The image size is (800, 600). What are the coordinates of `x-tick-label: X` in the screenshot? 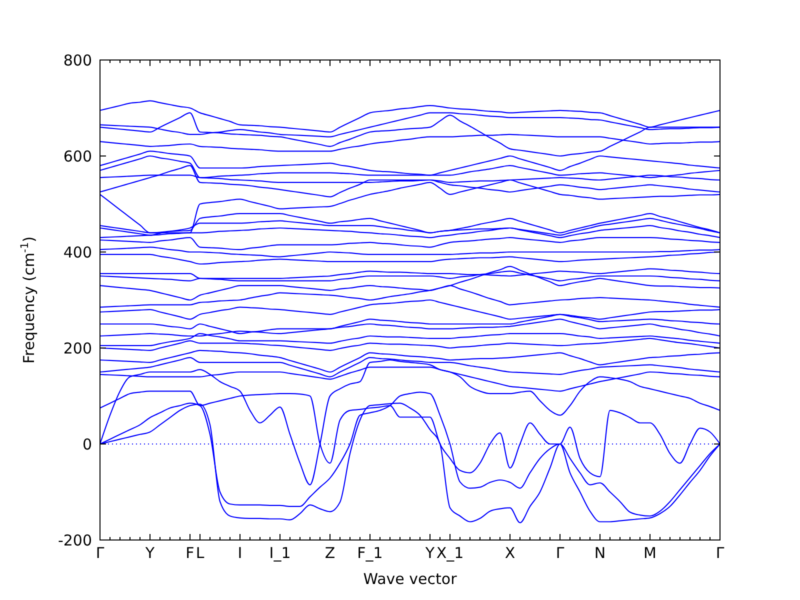 It's located at (510, 553).